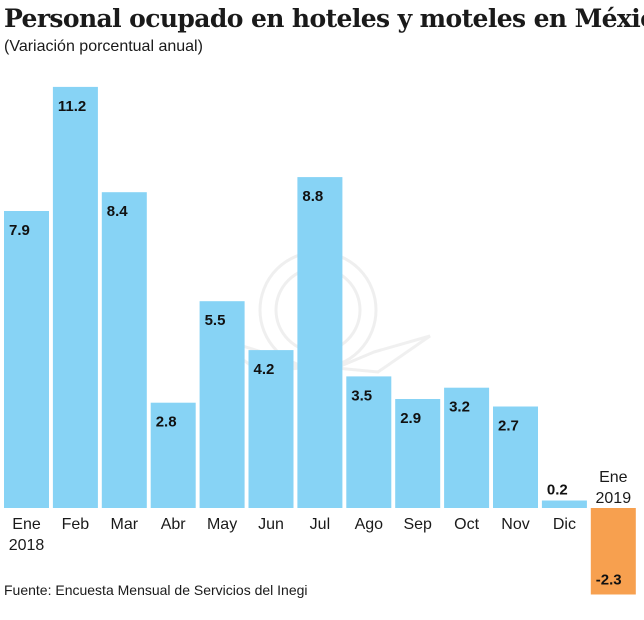 Image resolution: width=644 pixels, height=620 pixels. What do you see at coordinates (118, 211) in the screenshot?
I see `value-label-2: 8.4` at bounding box center [118, 211].